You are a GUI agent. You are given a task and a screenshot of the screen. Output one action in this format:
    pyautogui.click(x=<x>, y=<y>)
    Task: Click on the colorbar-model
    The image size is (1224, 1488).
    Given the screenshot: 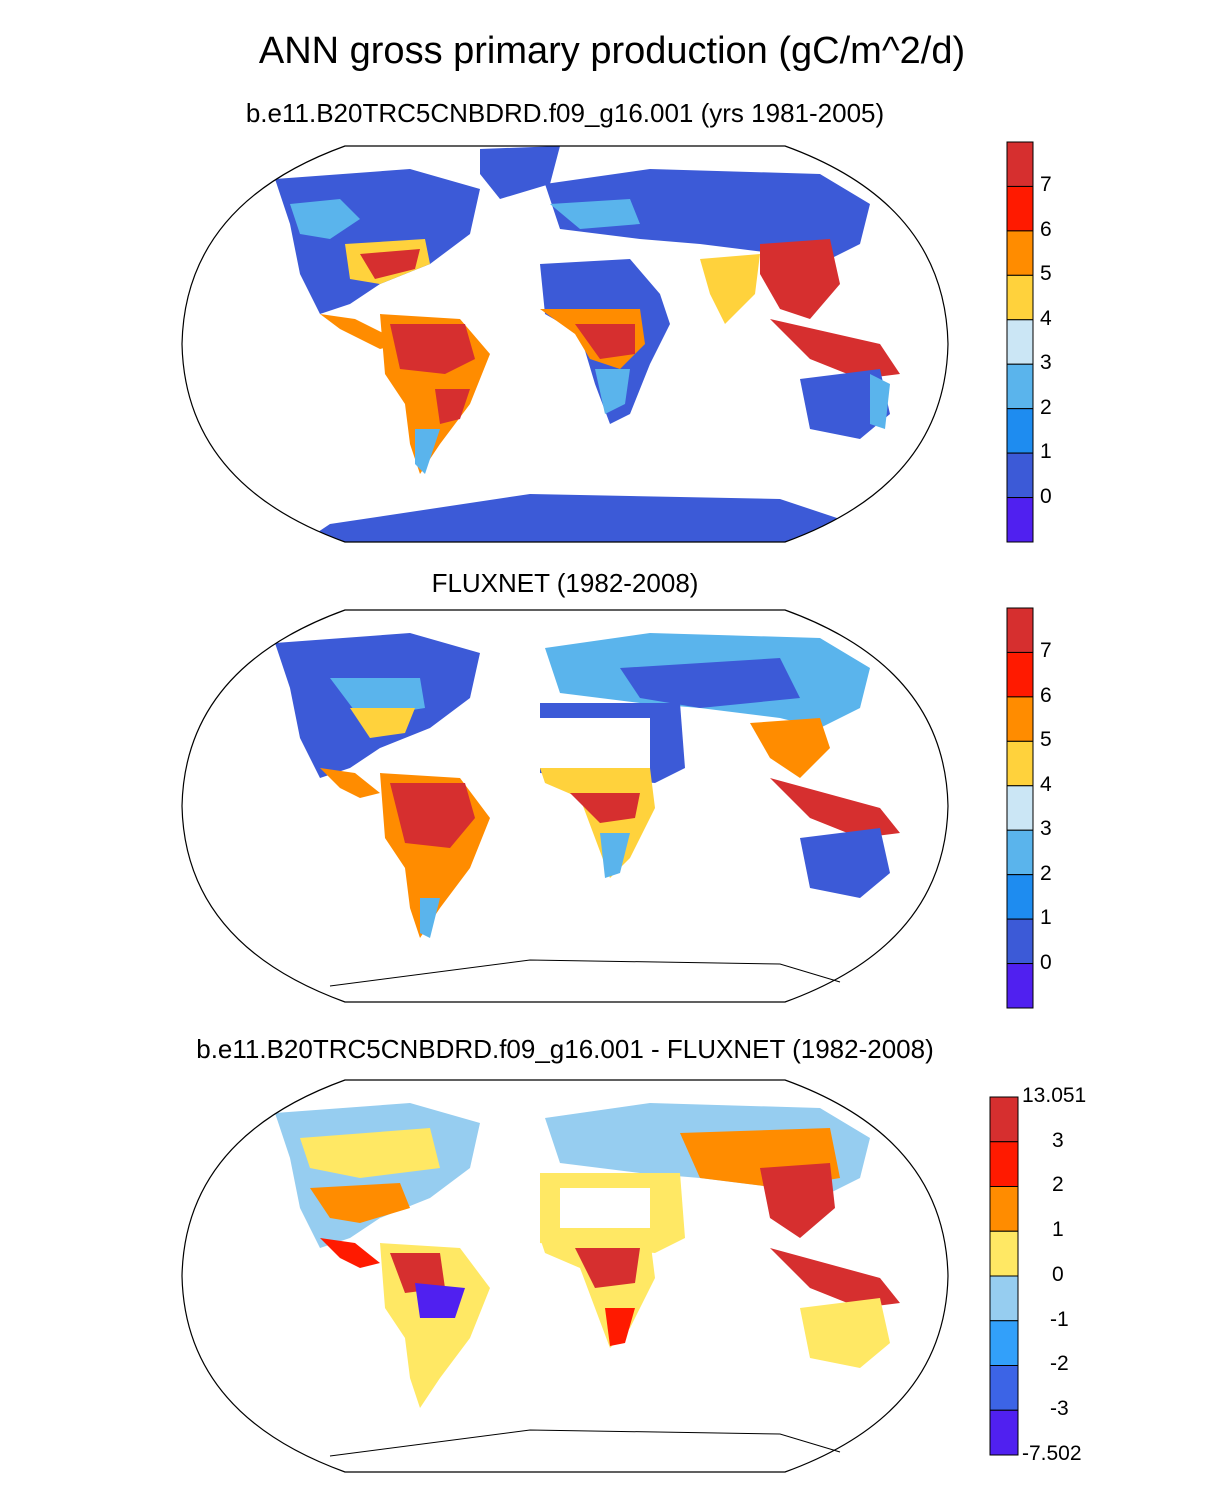 What is the action you would take?
    pyautogui.click(x=1020, y=342)
    